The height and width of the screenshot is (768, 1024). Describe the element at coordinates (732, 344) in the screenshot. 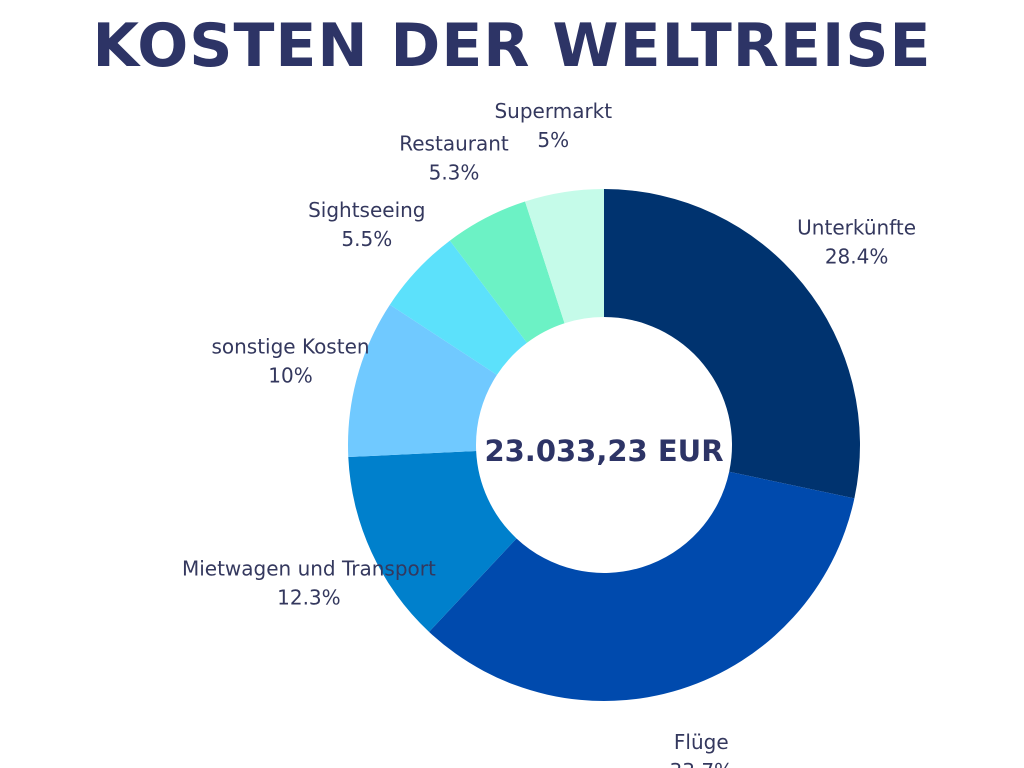

I see `slice-unterkuenfte` at that location.